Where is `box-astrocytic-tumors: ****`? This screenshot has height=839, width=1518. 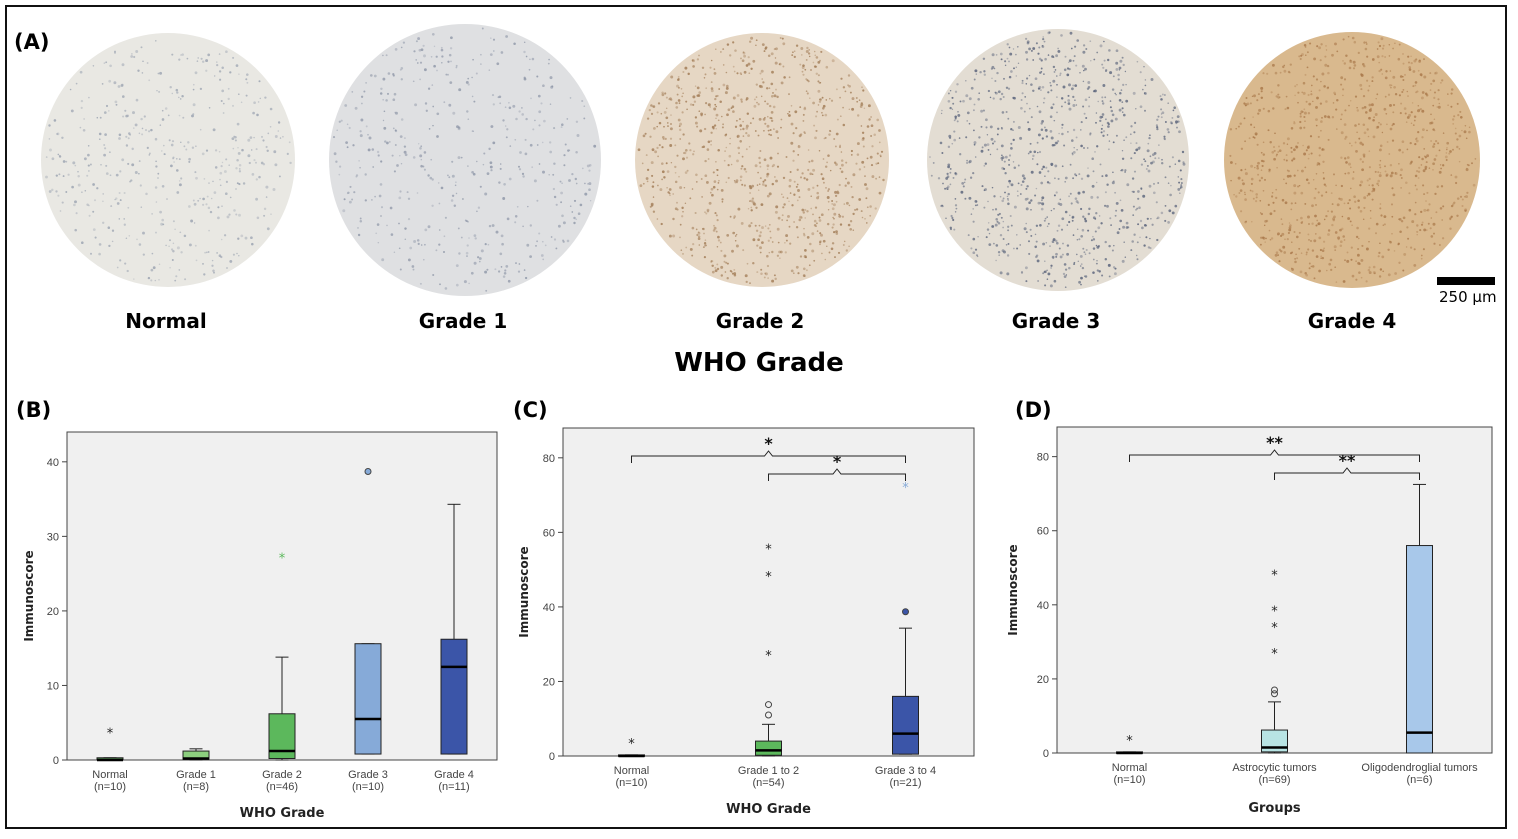 box-astrocytic-tumors: **** is located at coordinates (1274, 661).